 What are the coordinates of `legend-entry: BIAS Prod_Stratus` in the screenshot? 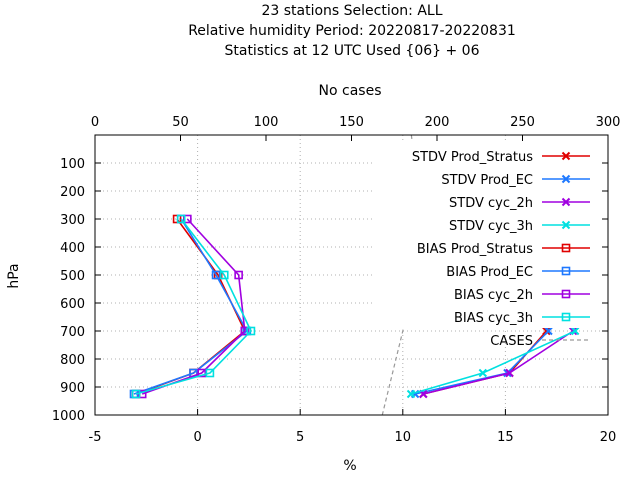 It's located at (503, 249).